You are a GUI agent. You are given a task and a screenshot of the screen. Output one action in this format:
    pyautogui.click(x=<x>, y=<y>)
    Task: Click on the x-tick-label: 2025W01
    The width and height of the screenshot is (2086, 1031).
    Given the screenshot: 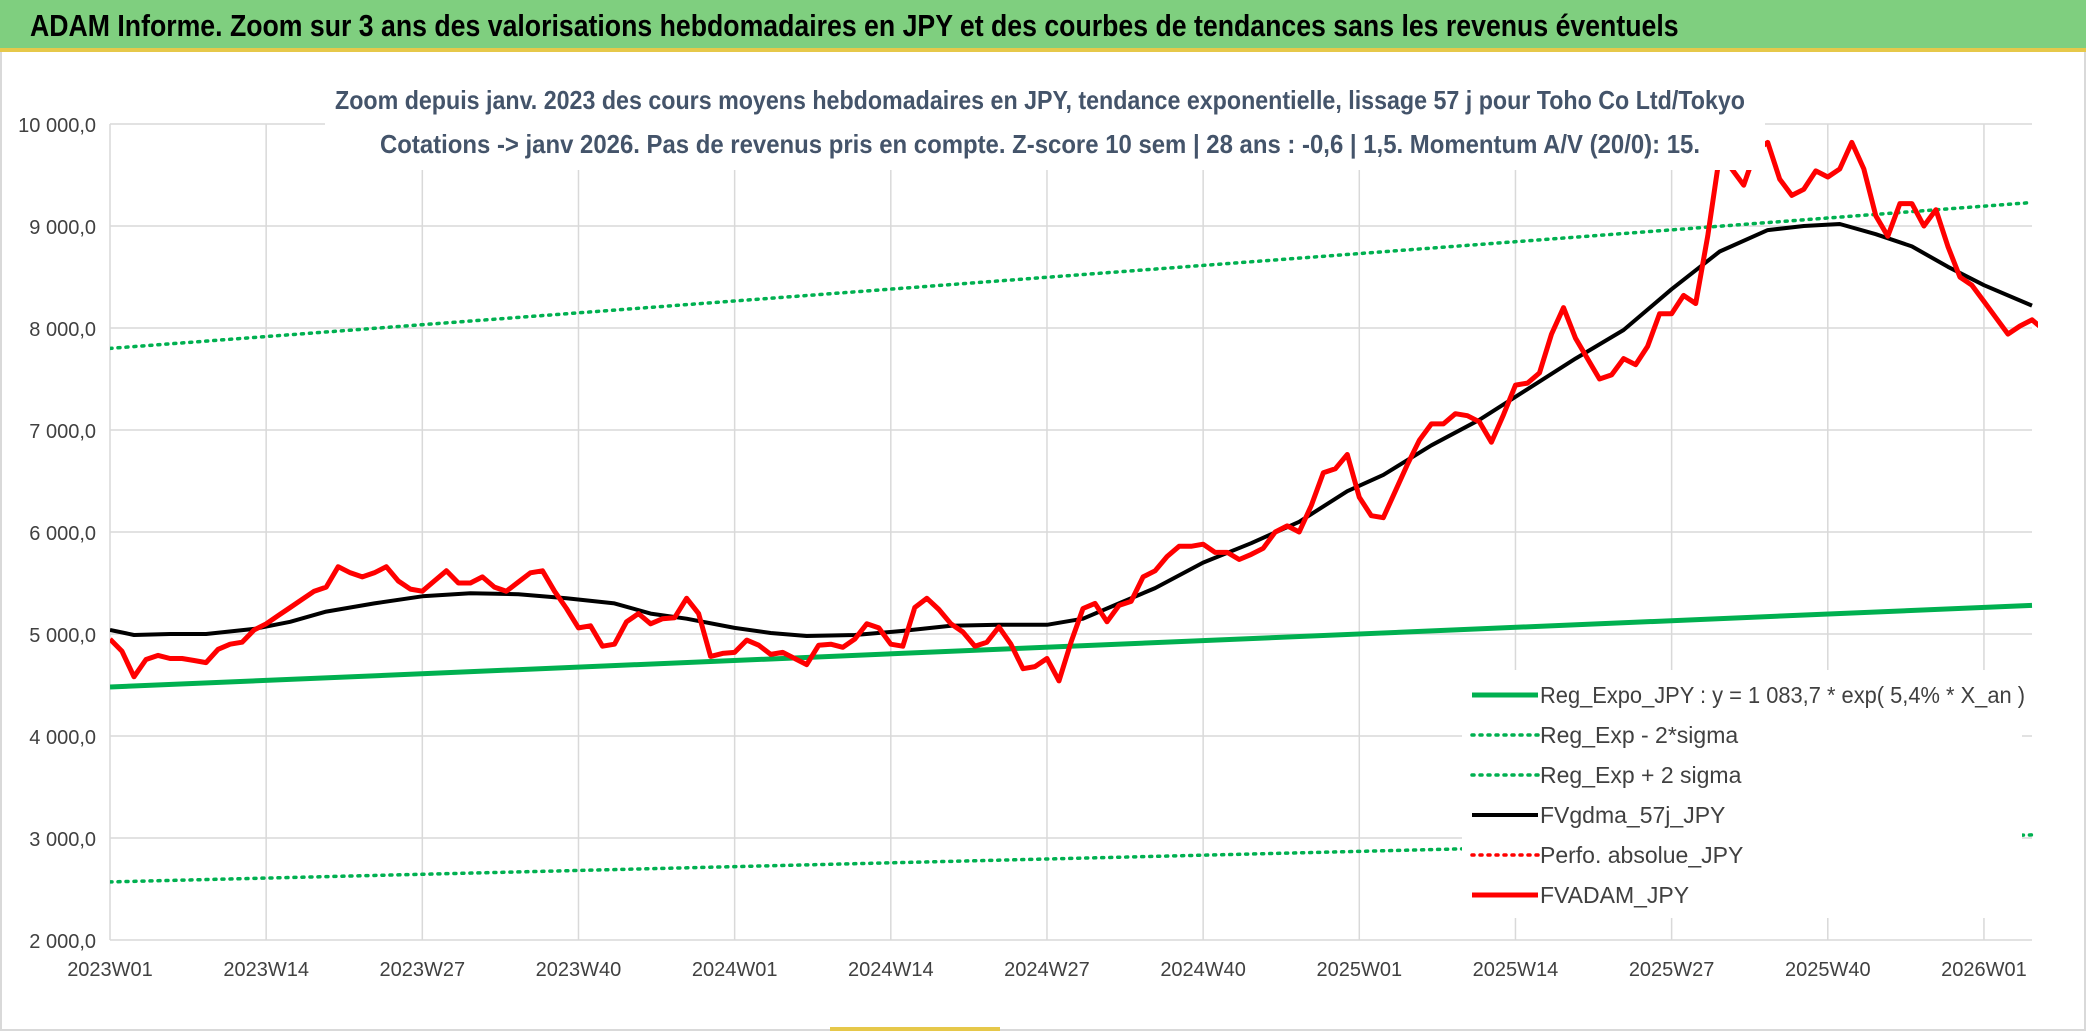 What is the action you would take?
    pyautogui.click(x=1359, y=970)
    